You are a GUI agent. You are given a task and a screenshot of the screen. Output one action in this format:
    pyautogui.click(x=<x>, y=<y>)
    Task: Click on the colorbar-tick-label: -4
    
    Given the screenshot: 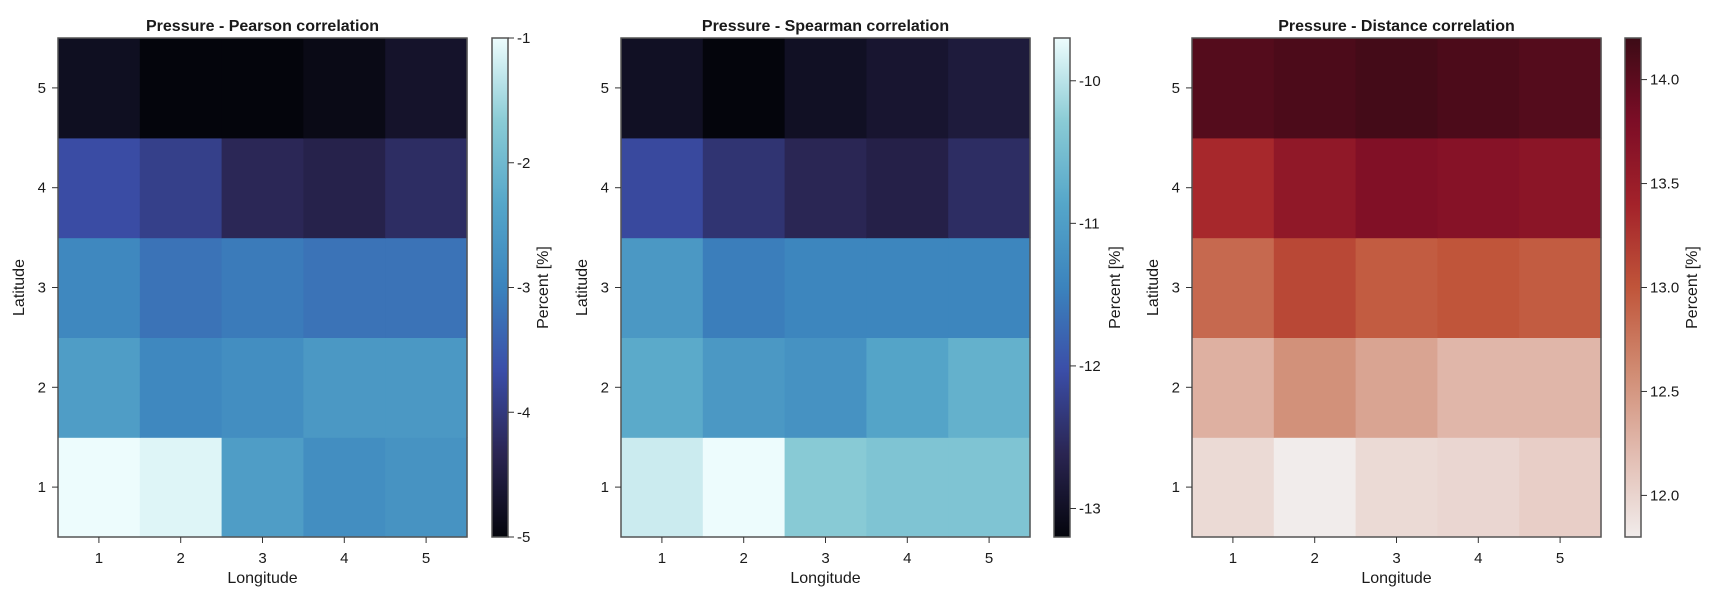 What is the action you would take?
    pyautogui.click(x=523, y=412)
    